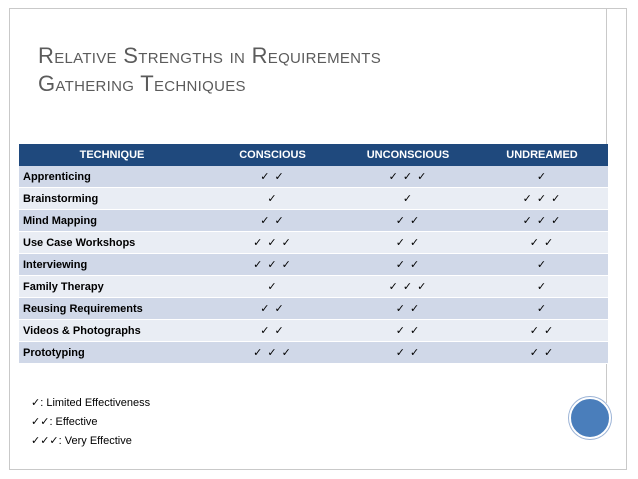 The width and height of the screenshot is (638, 479). Describe the element at coordinates (36, 403) in the screenshot. I see `check-icon: ✓` at that location.